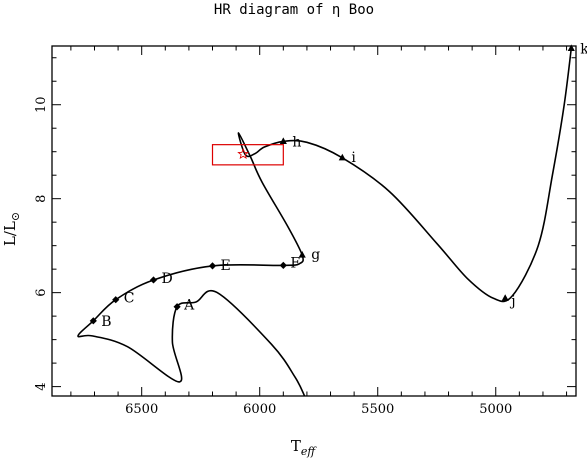 The width and height of the screenshot is (587, 459). I want to click on point-C-label: C, so click(129, 299).